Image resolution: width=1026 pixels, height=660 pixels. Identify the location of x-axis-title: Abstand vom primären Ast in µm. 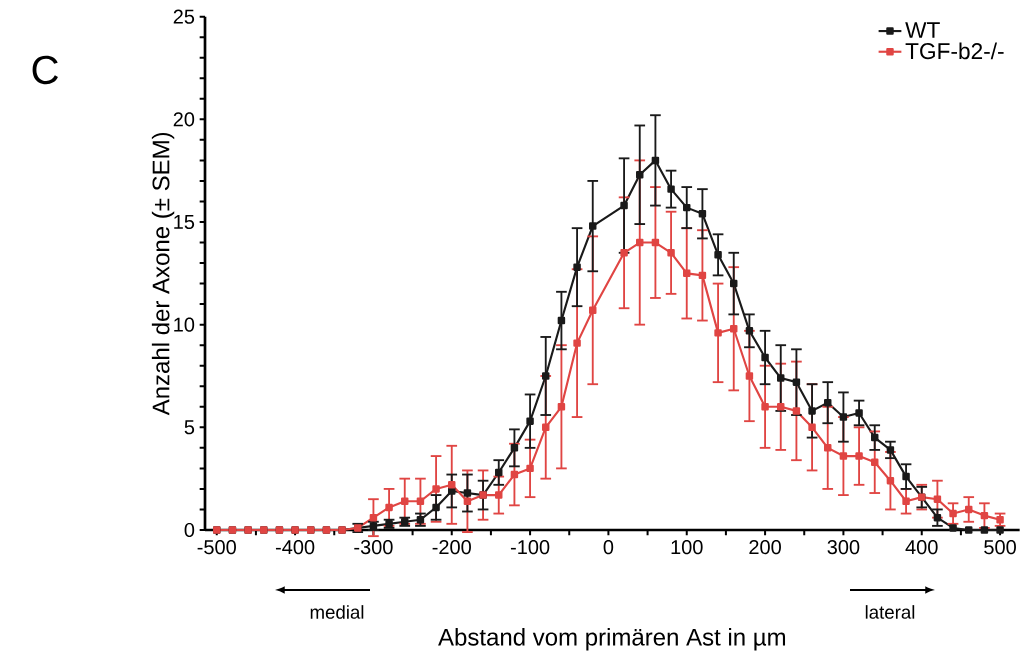
(612, 639).